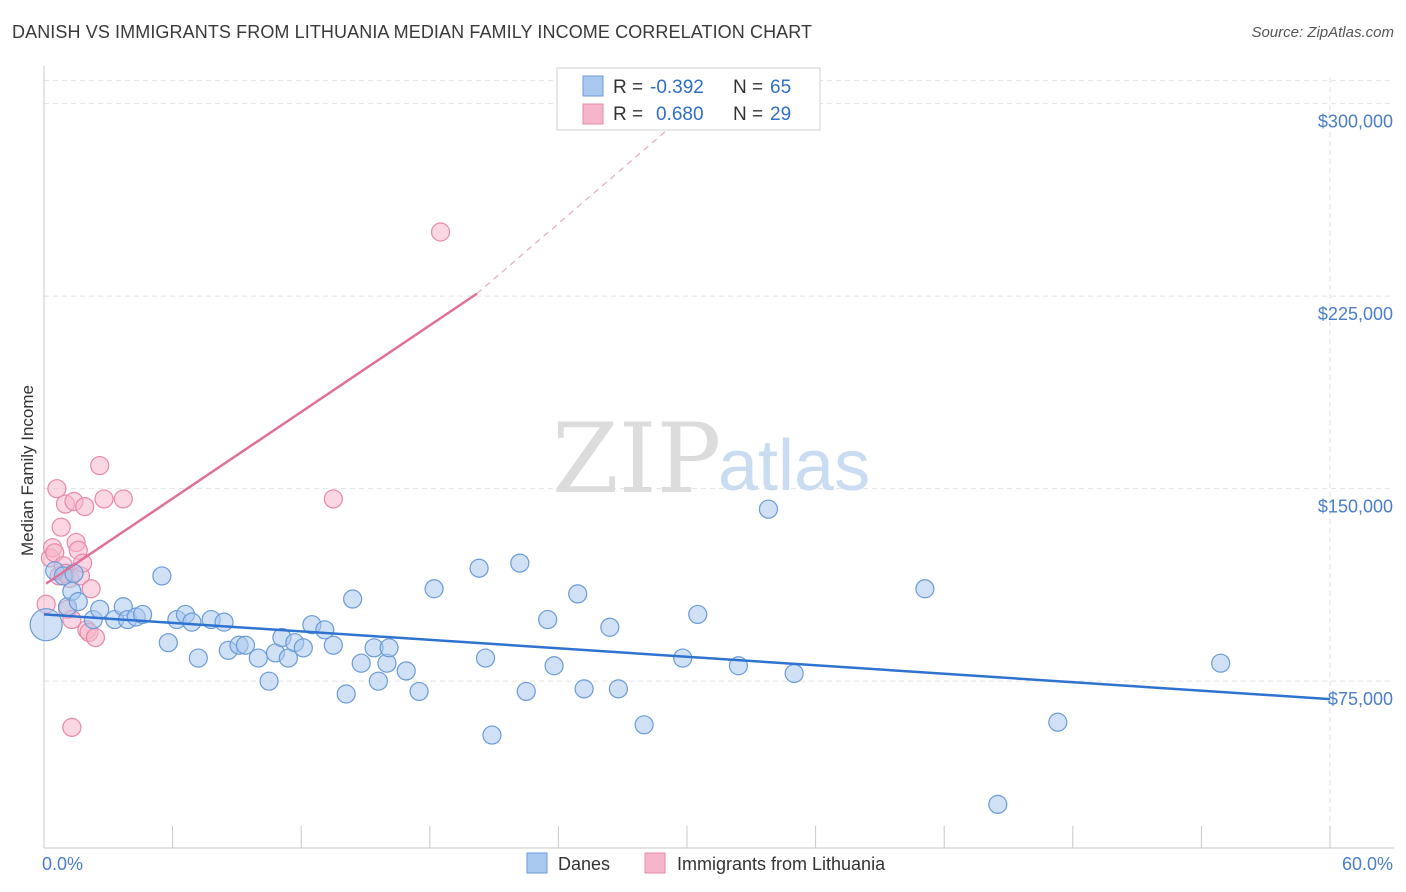  What do you see at coordinates (748, 114) in the screenshot?
I see `legend-n-label-lithuania: N =` at bounding box center [748, 114].